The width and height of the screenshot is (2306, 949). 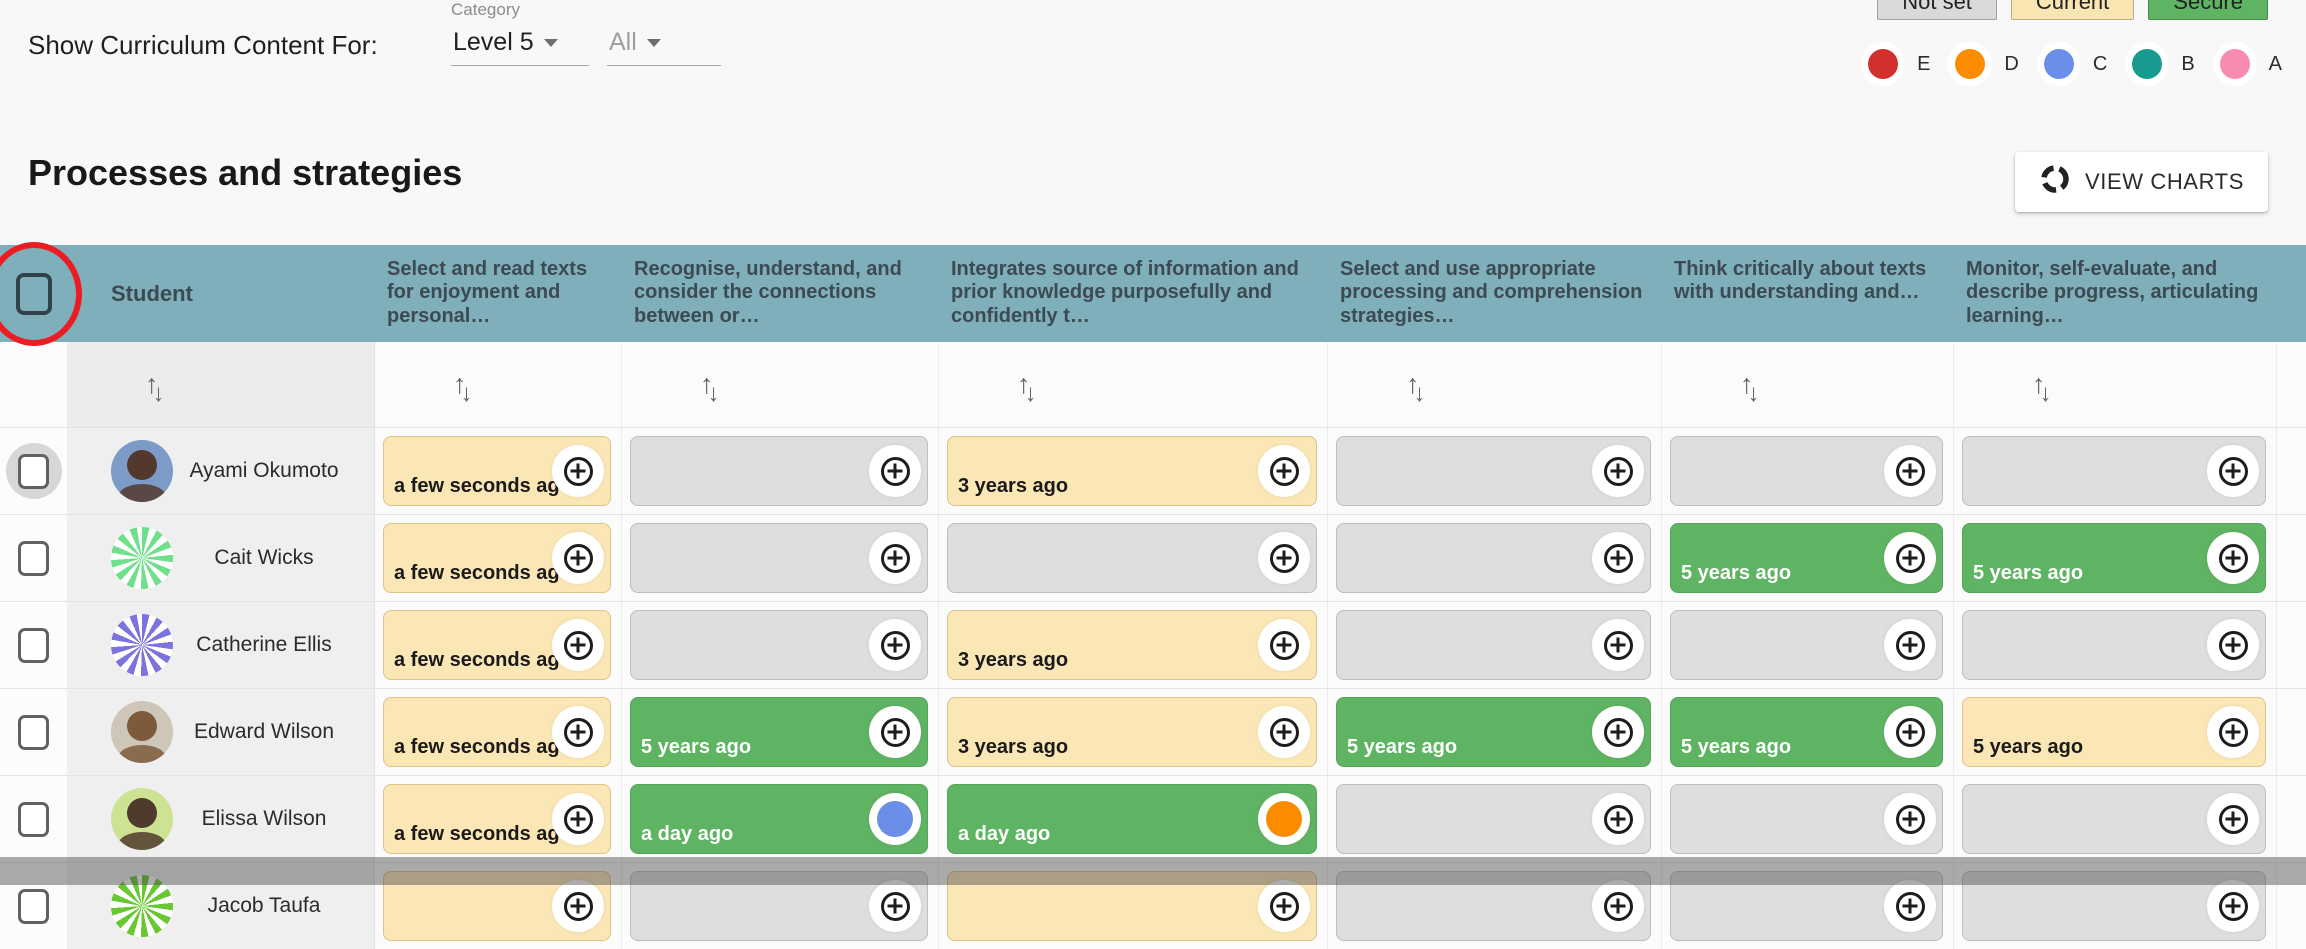 I want to click on plus-circle-icon, so click(x=1910, y=819).